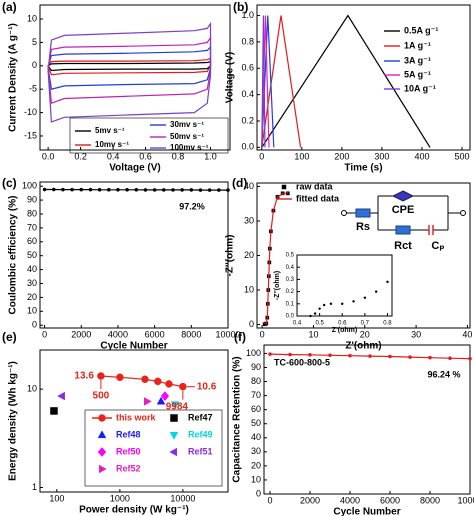 This screenshot has height=516, width=474. Describe the element at coordinates (239, 183) in the screenshot. I see `panel-label: (d)` at that location.